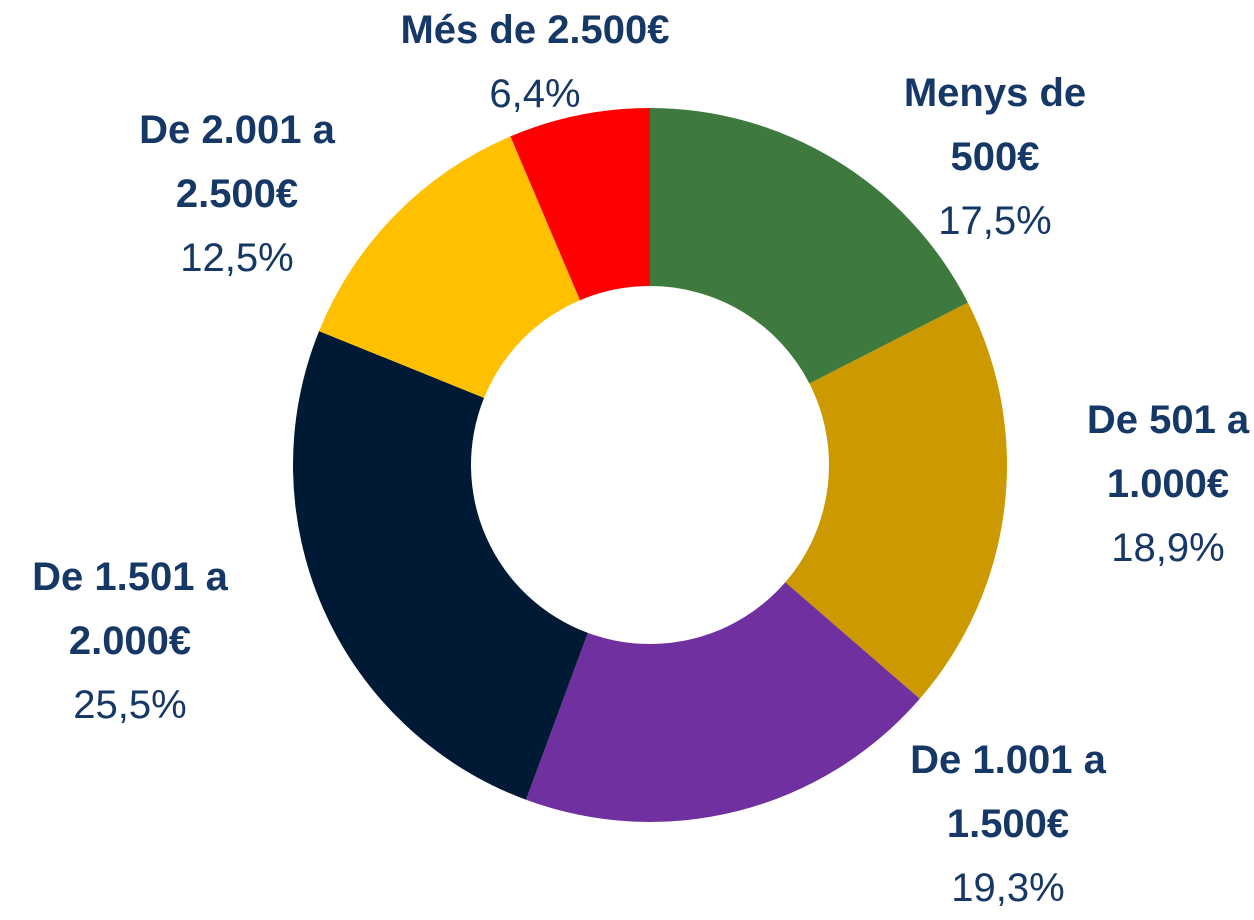 Image resolution: width=1254 pixels, height=920 pixels. Describe the element at coordinates (535, 94) in the screenshot. I see `value-label: 6,4%` at that location.